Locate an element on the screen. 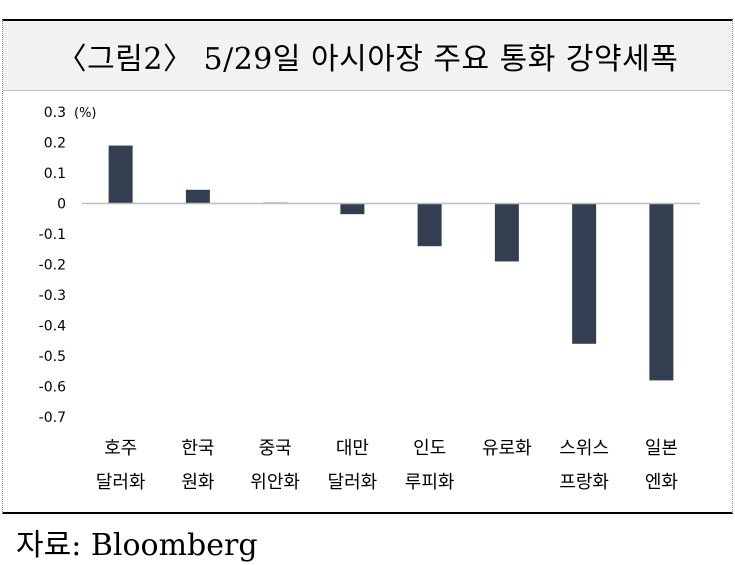 The image size is (735, 565). x-category-label: 호주 is located at coordinates (120, 448).